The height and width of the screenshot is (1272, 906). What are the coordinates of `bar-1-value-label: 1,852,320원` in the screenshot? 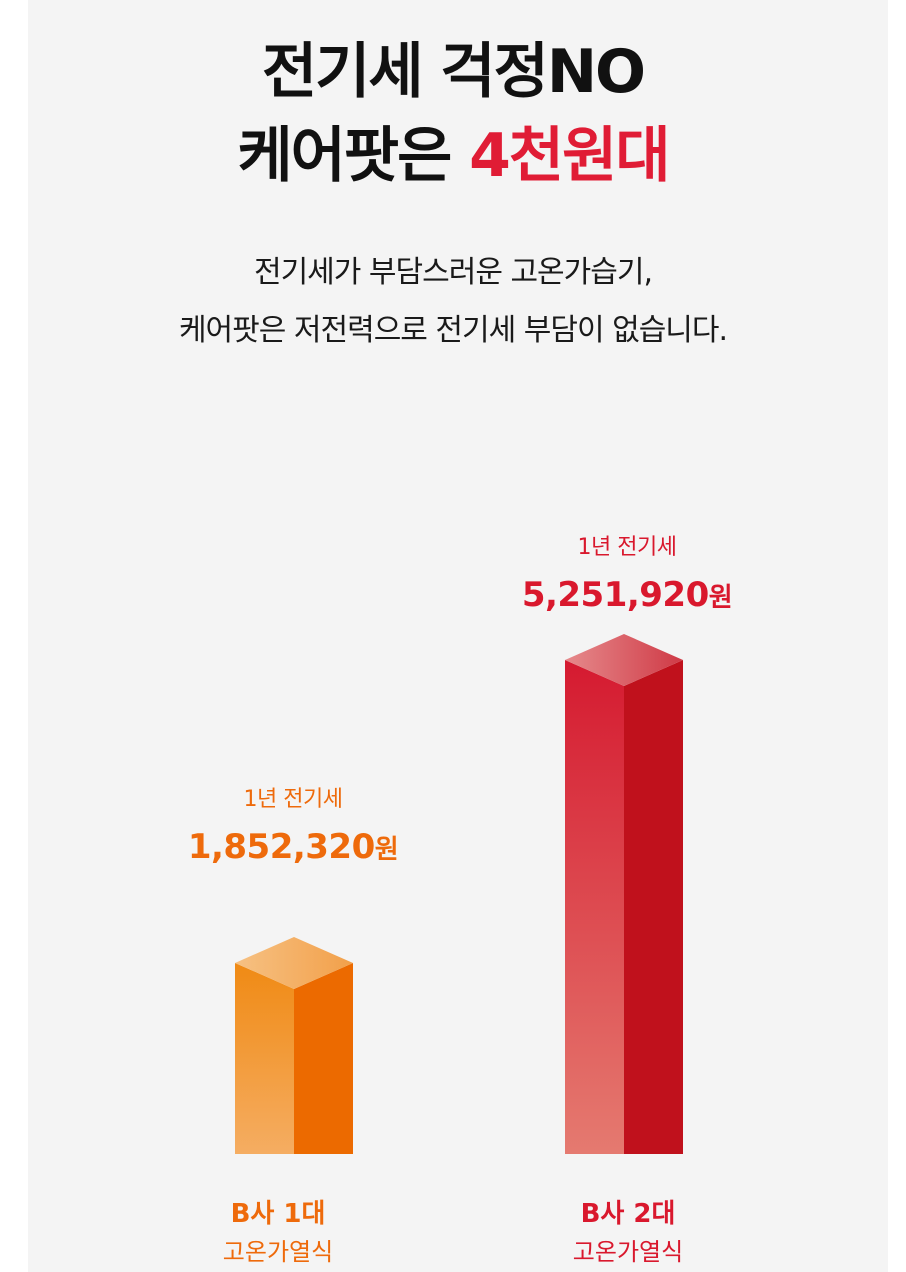 It's located at (293, 848).